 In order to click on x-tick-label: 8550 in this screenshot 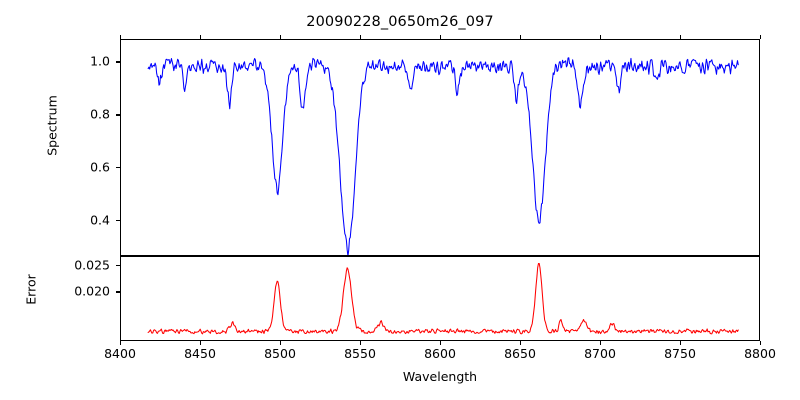, I will do `click(360, 353)`.